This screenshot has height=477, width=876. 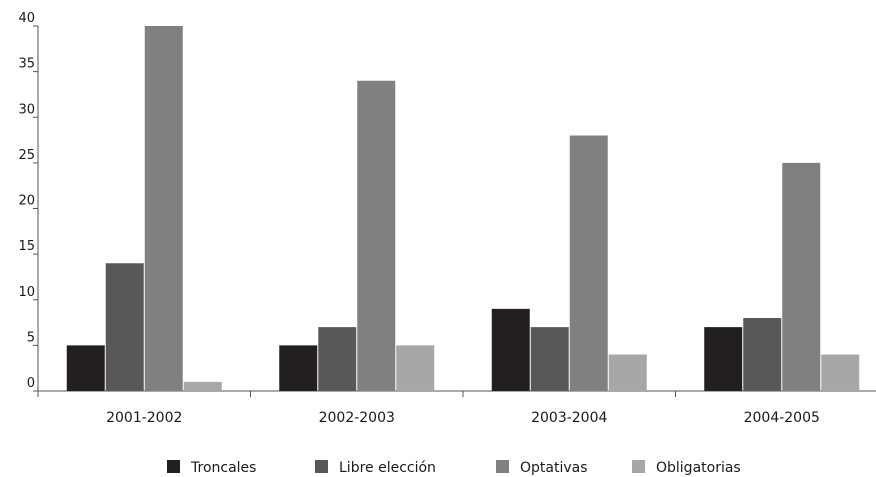 I want to click on y-tick-label: 30, so click(x=26, y=109).